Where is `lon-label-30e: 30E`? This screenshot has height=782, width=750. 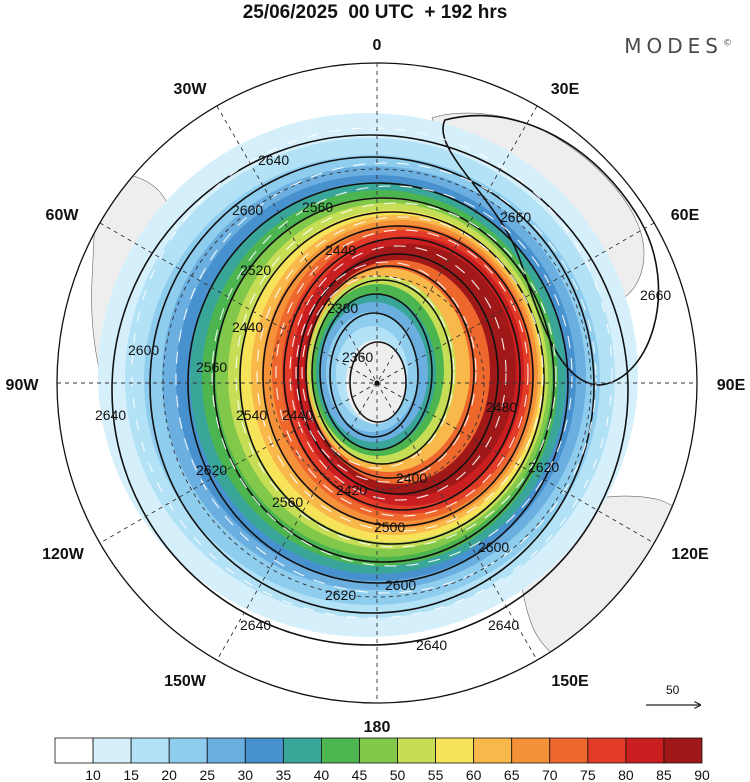
lon-label-30e: 30E is located at coordinates (565, 89).